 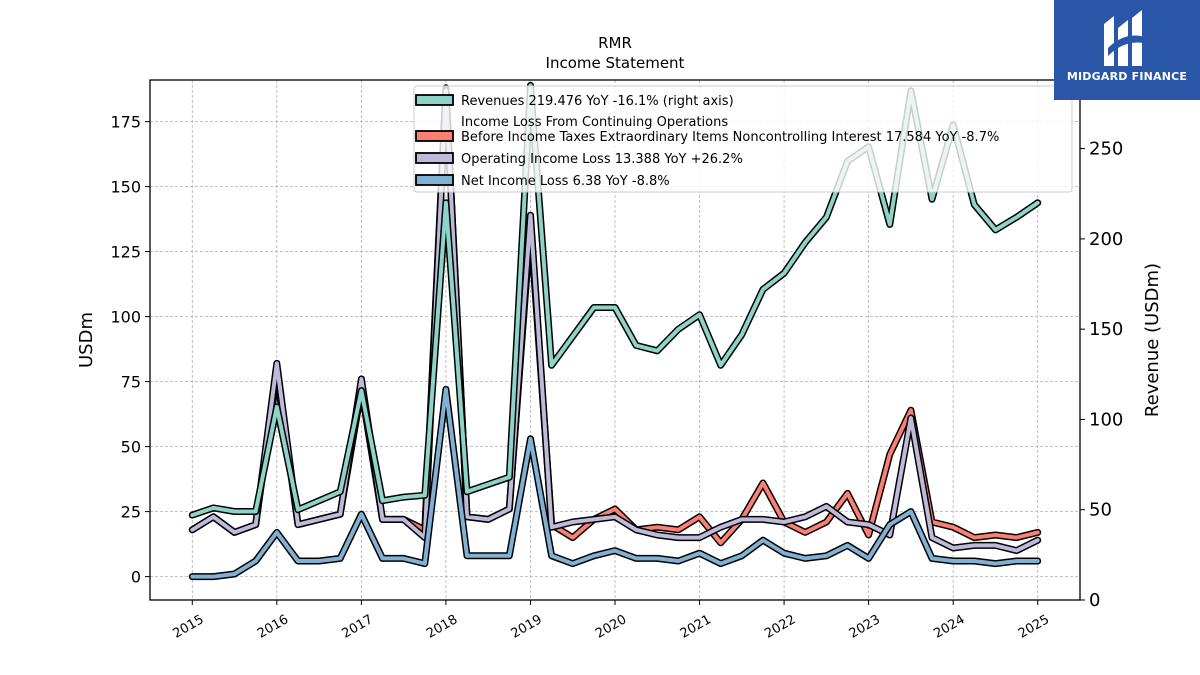 I want to click on y-tick-label-left: 50, so click(x=131, y=447).